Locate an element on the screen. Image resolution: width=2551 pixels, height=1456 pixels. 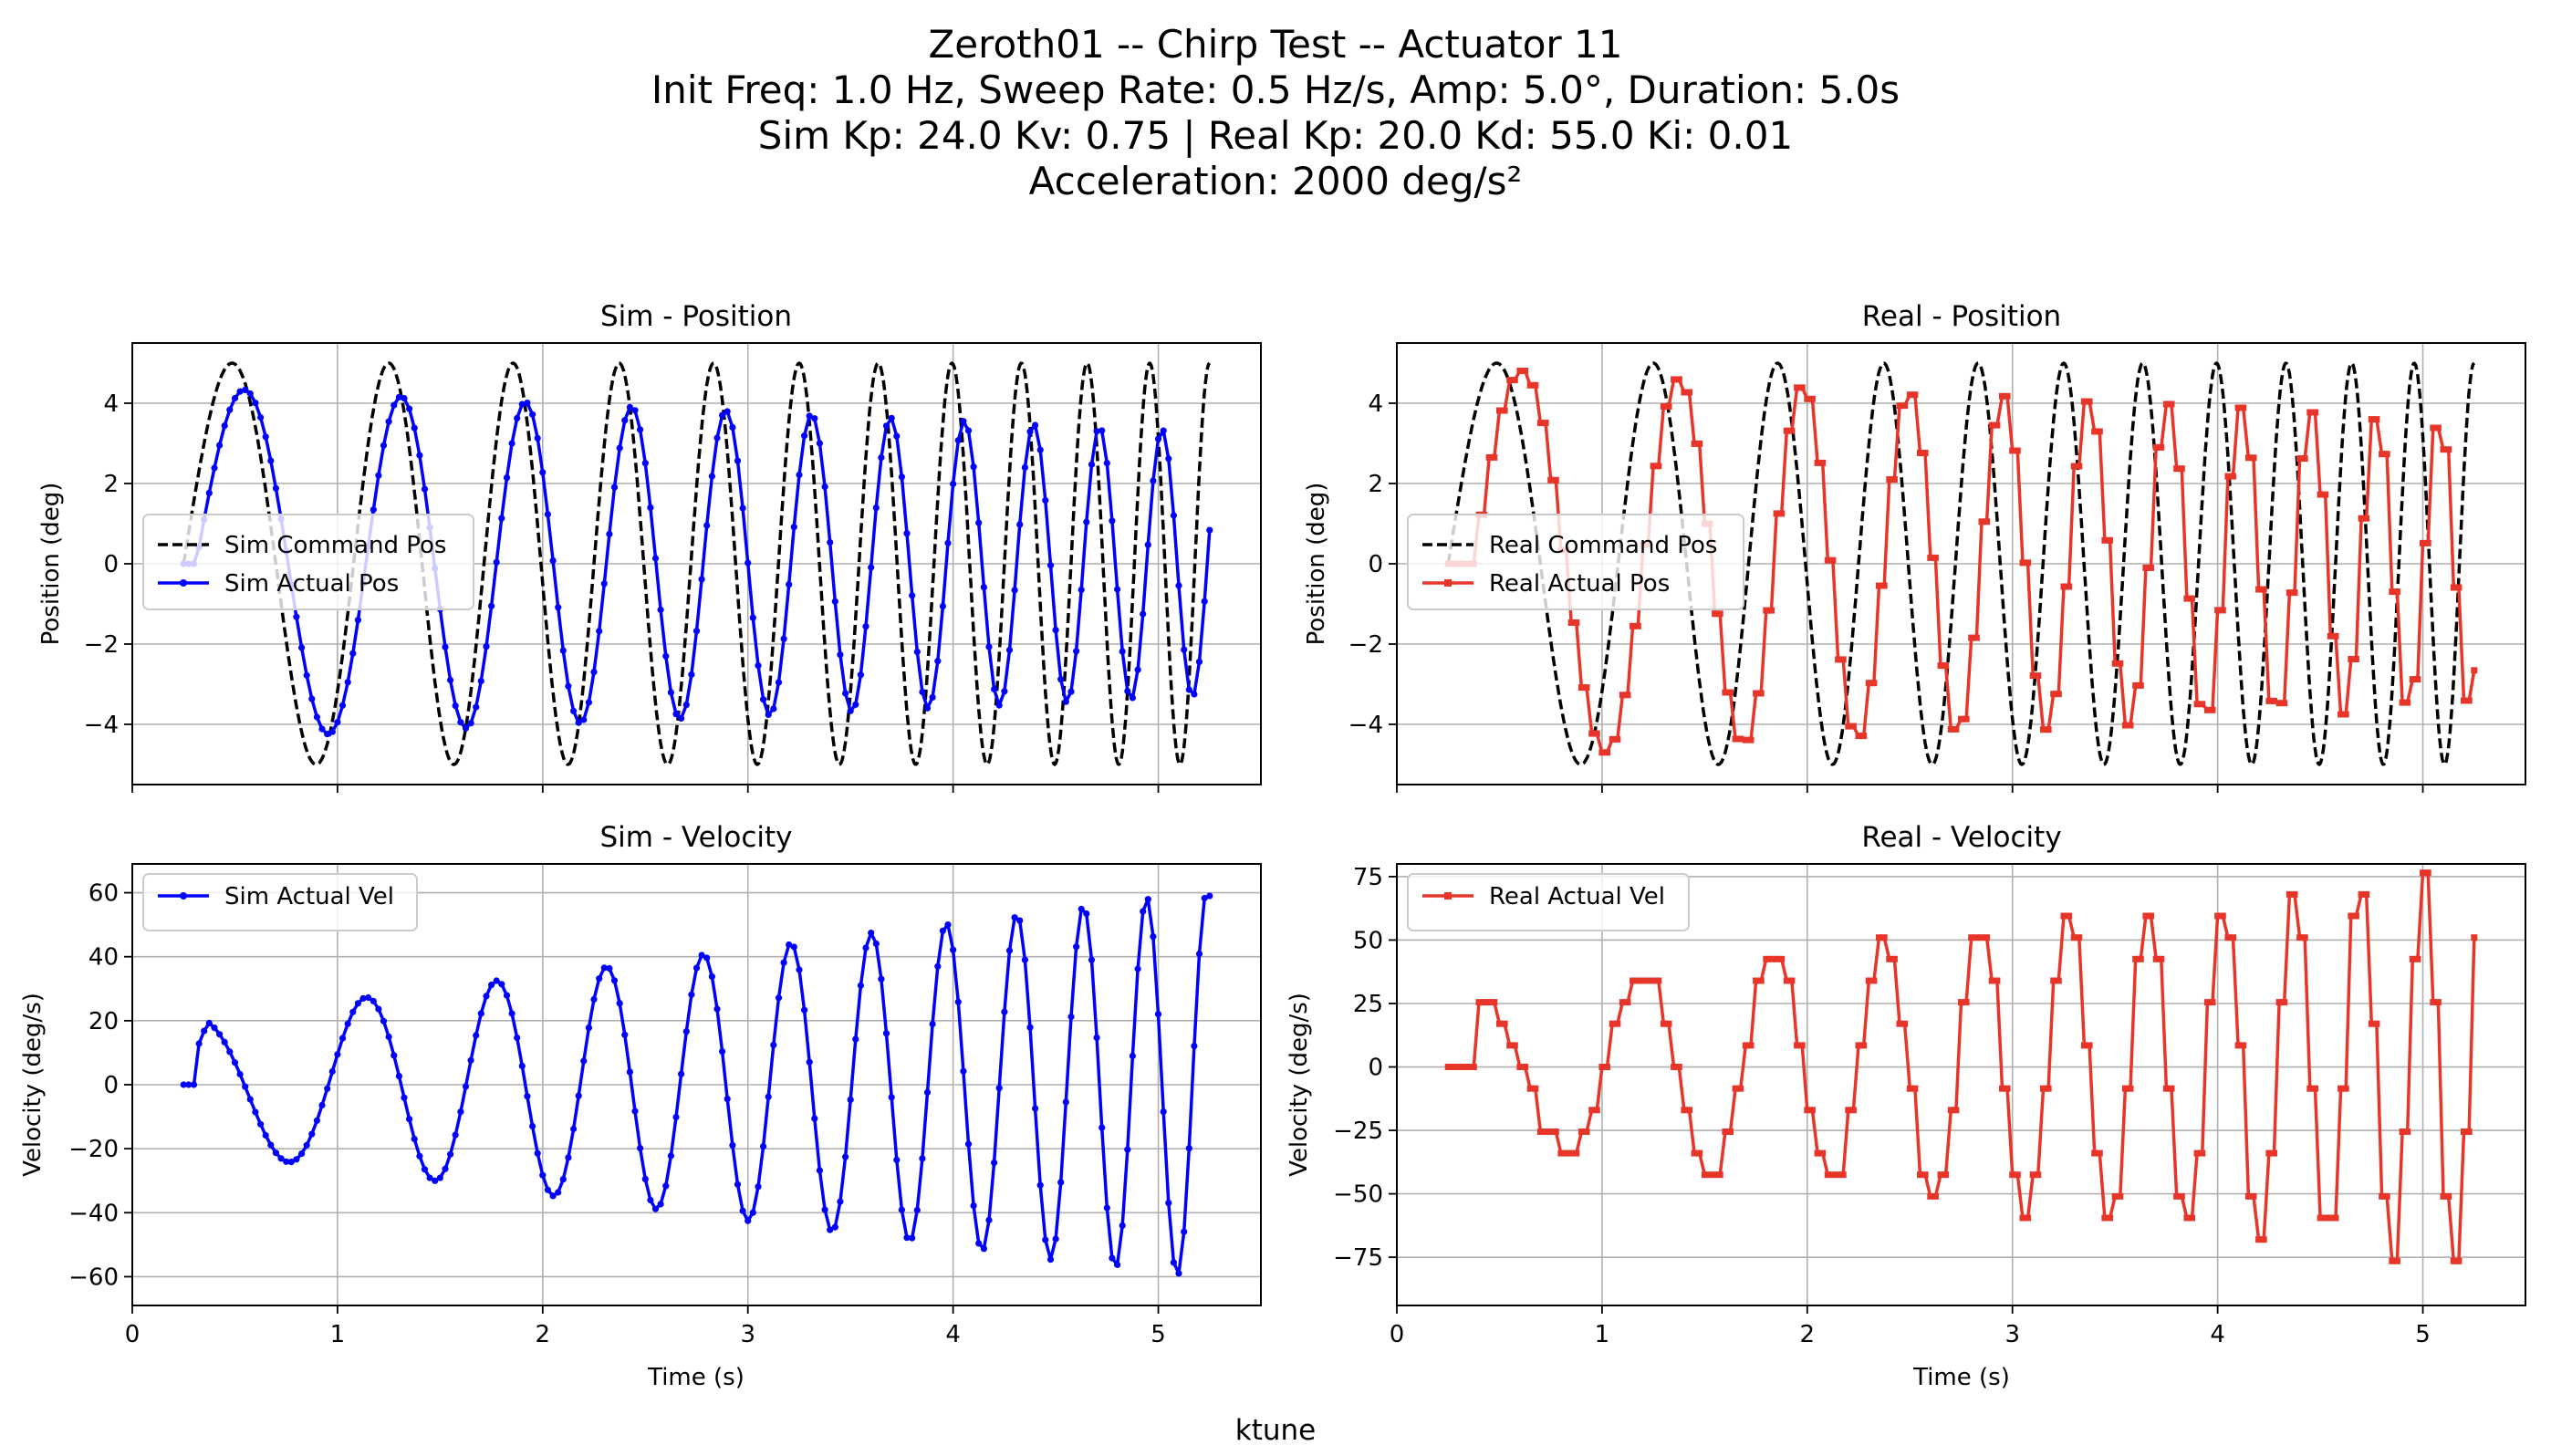
real-velocity-plot-area is located at coordinates (1961, 1067).